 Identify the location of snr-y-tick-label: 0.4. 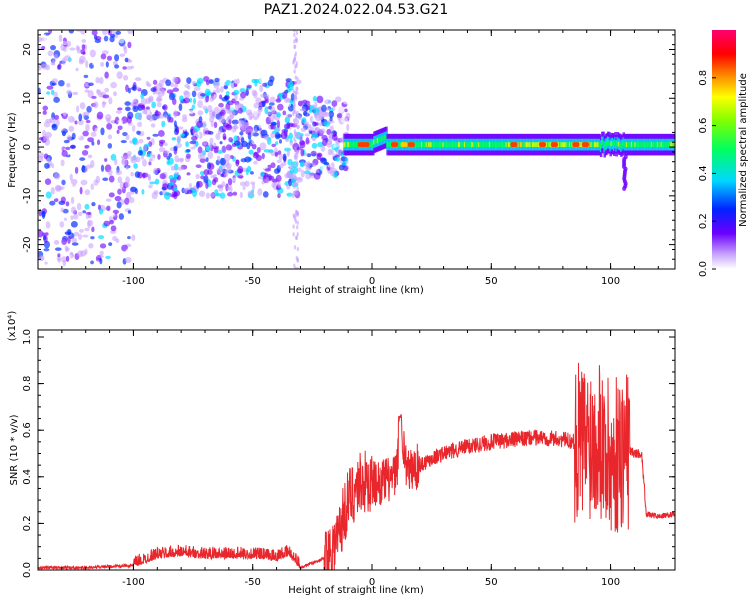
(27, 477).